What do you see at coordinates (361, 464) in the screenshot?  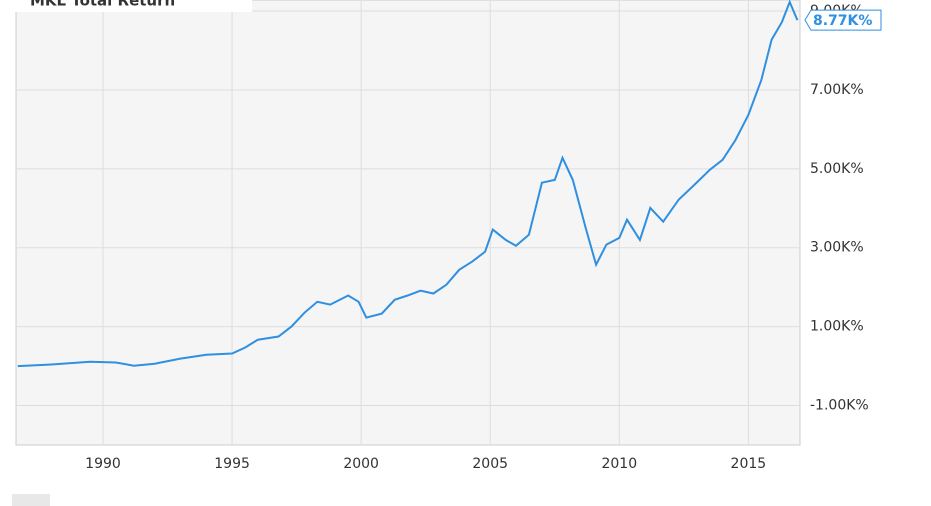 I see `x-tick-label: 2000` at bounding box center [361, 464].